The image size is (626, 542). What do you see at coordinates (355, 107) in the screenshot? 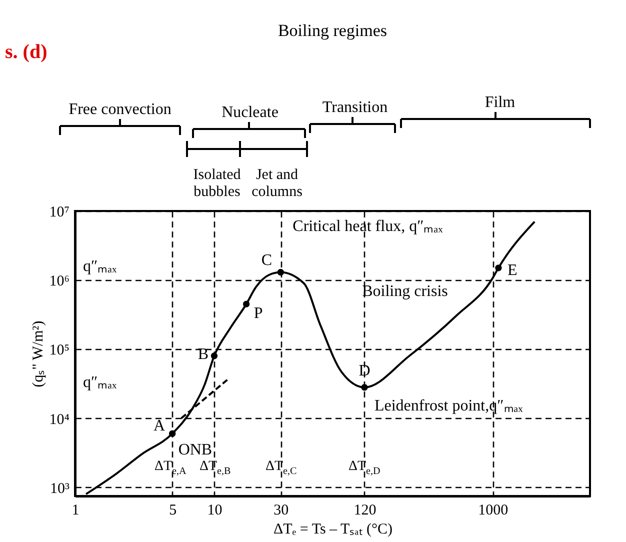
I see `text: Transition` at bounding box center [355, 107].